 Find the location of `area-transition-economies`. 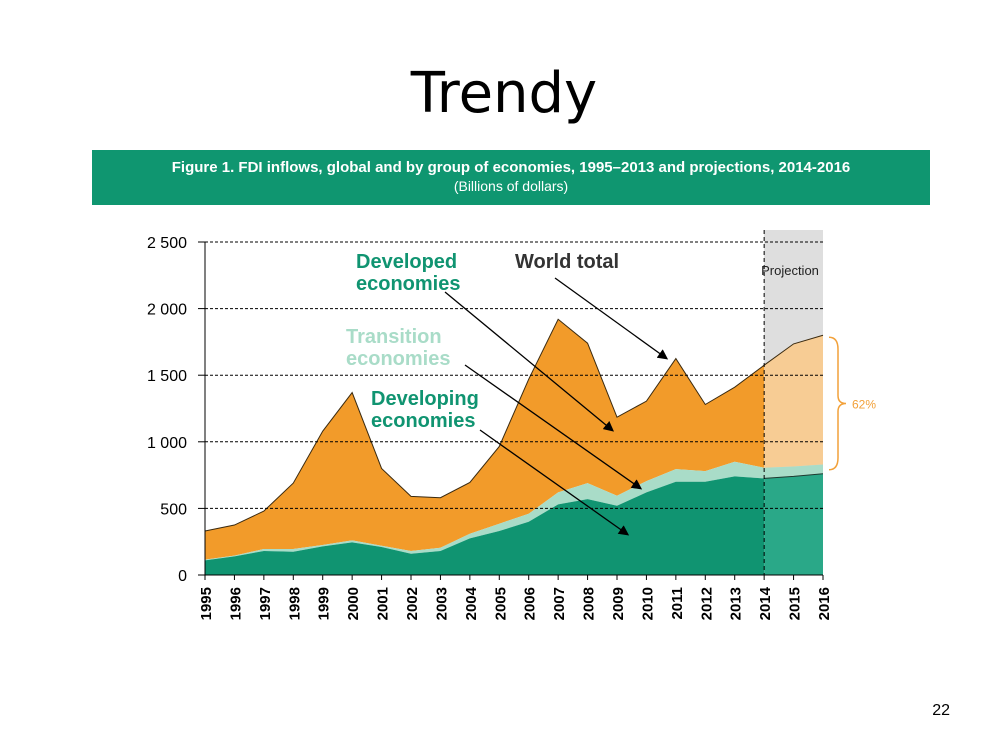

area-transition-economies is located at coordinates (485, 511).